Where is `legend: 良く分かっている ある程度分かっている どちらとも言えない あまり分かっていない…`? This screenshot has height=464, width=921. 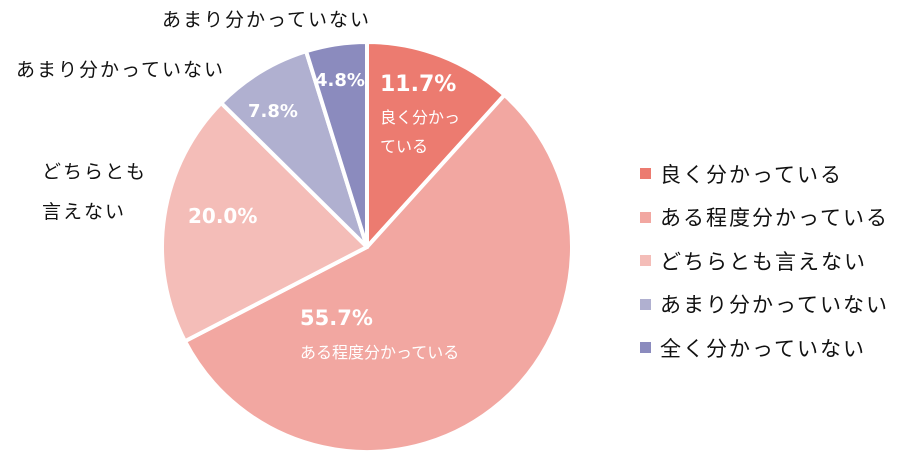
legend: 良く分かっている ある程度分かっている どちらとも言えない あまり分かっていない… is located at coordinates (764, 261).